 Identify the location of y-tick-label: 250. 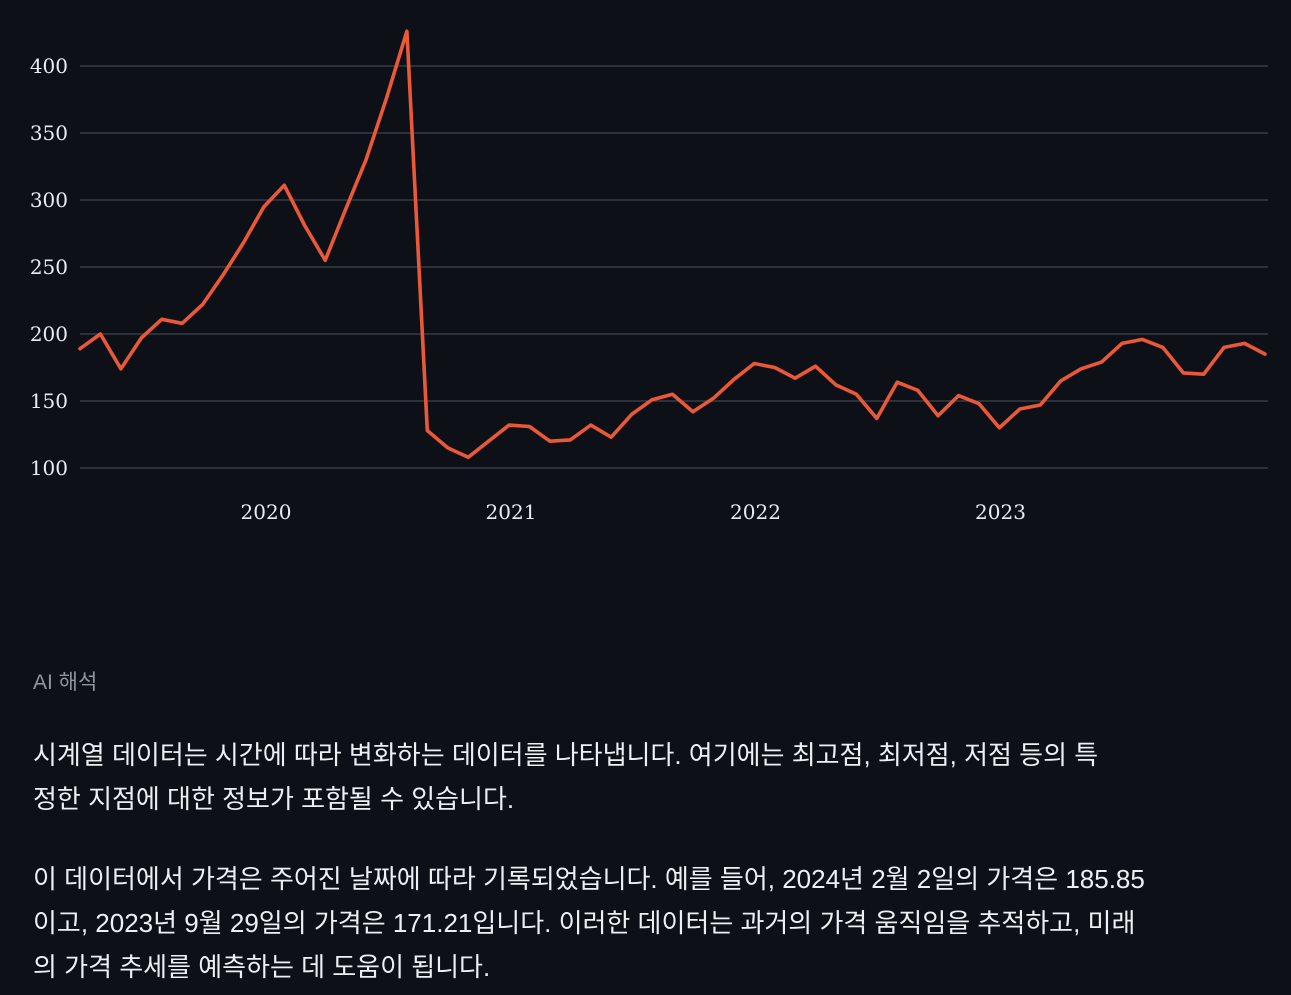
(49, 267).